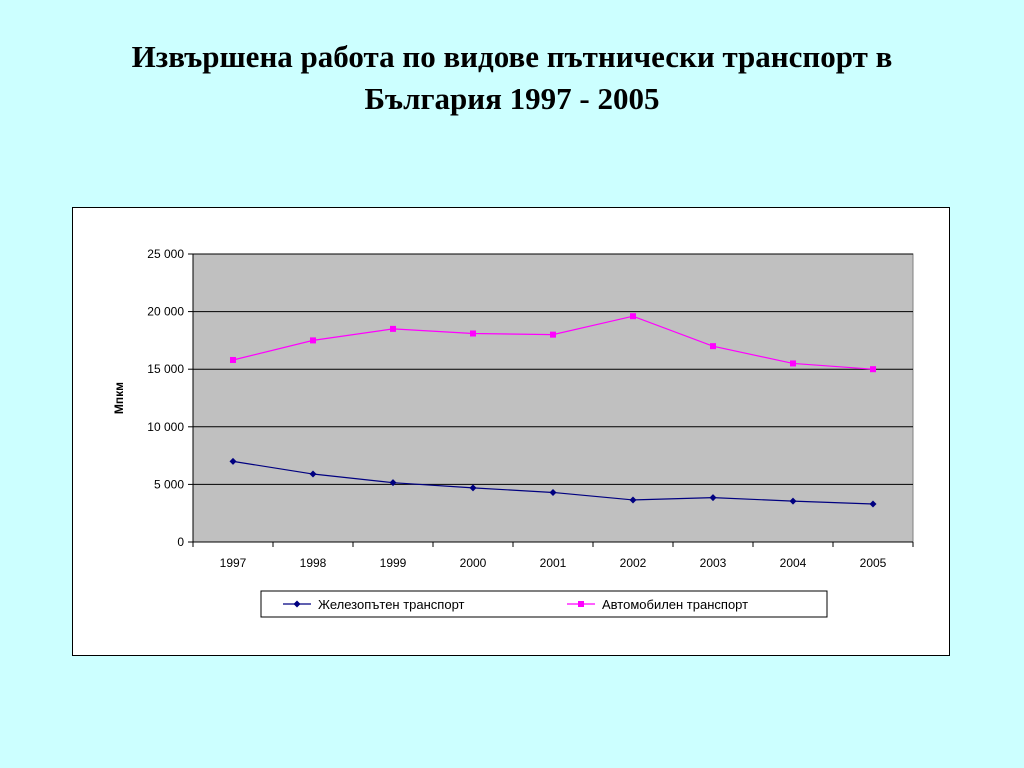  I want to click on legend-label-2: Автомобилен транспорт, so click(675, 604).